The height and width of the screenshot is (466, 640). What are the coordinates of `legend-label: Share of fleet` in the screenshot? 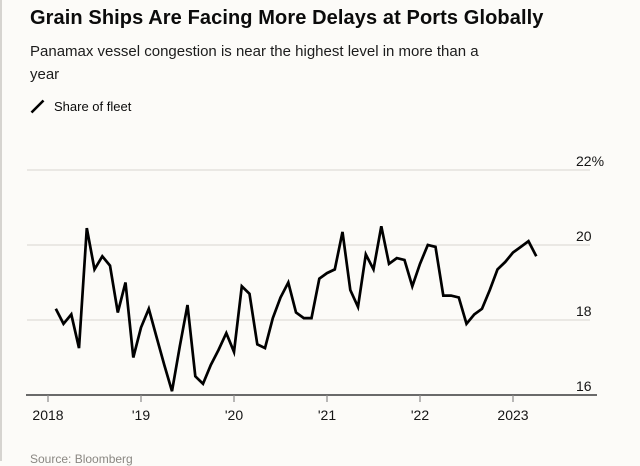 It's located at (93, 106).